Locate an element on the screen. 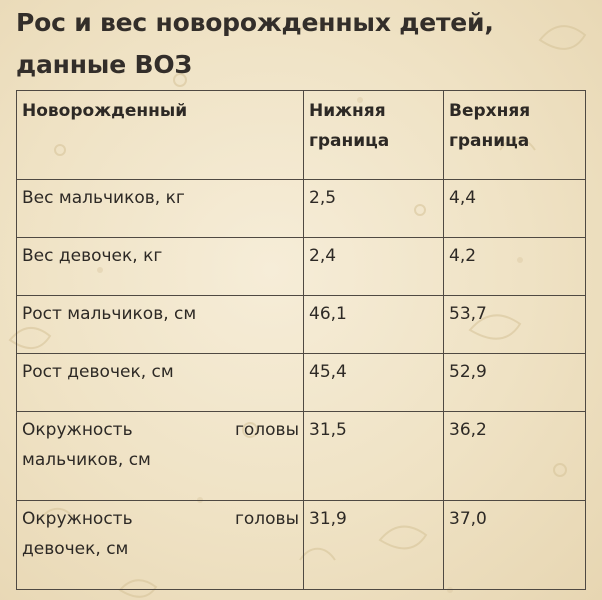  lower-value: 45,4 is located at coordinates (373, 382).